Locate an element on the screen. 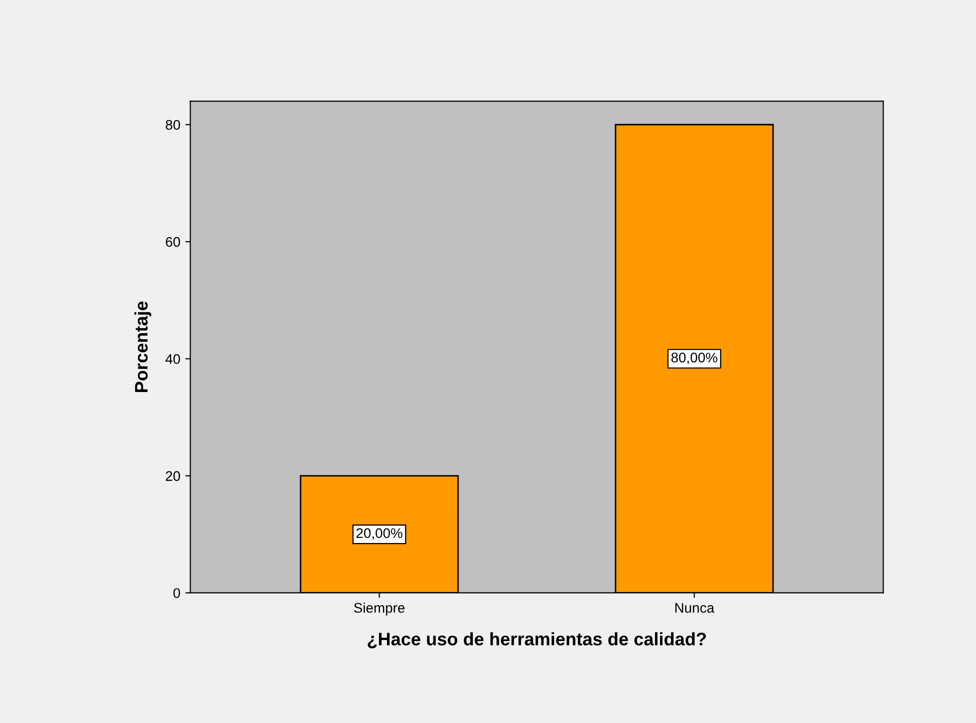 This screenshot has height=723, width=976. y-axis-title: Porcentaje is located at coordinates (143, 346).